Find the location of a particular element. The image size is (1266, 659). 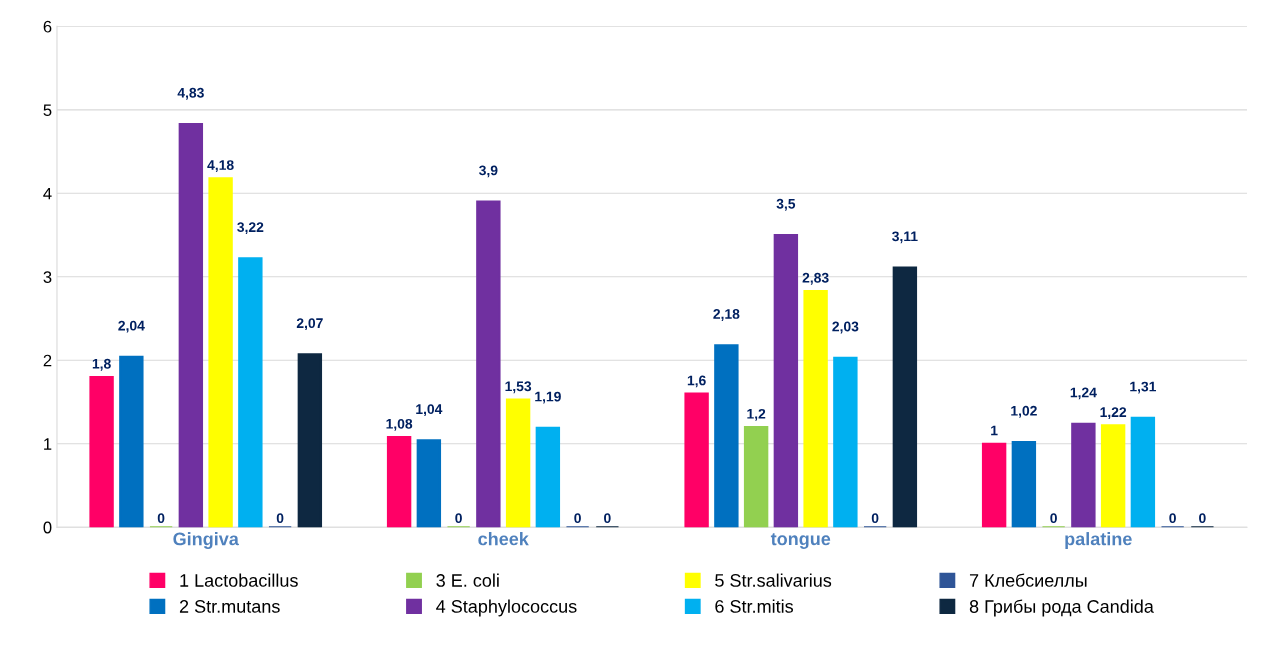

x-tick-label: Gingiva is located at coordinates (206, 540).